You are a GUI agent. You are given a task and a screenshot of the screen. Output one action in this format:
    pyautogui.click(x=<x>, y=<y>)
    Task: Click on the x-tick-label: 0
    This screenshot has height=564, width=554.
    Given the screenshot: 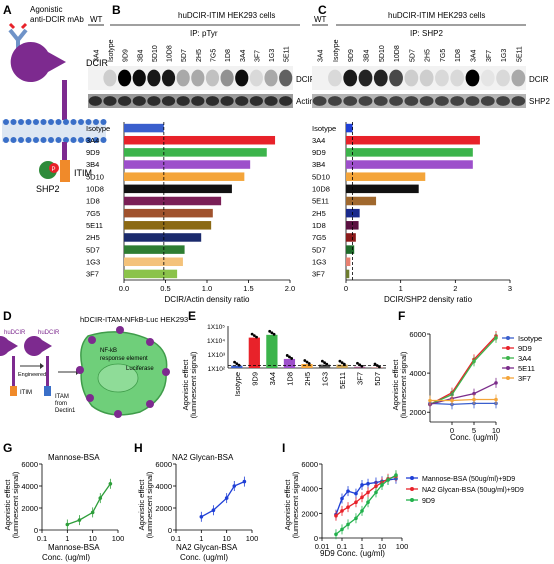 What is the action you would take?
    pyautogui.click(x=346, y=288)
    